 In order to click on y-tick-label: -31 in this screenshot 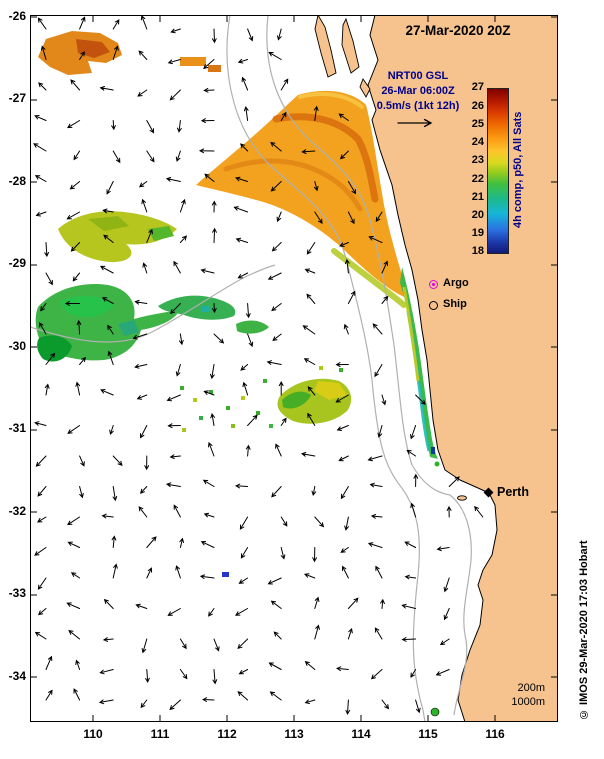, I will do `click(17, 428)`.